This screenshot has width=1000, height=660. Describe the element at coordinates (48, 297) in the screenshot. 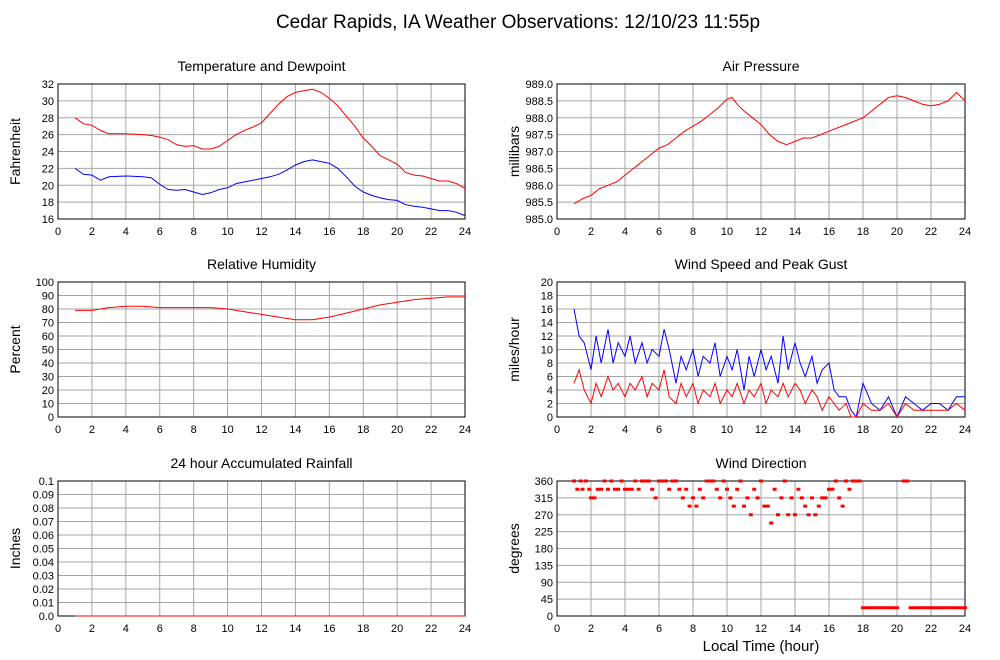

I see `y-tick-label: 90` at that location.